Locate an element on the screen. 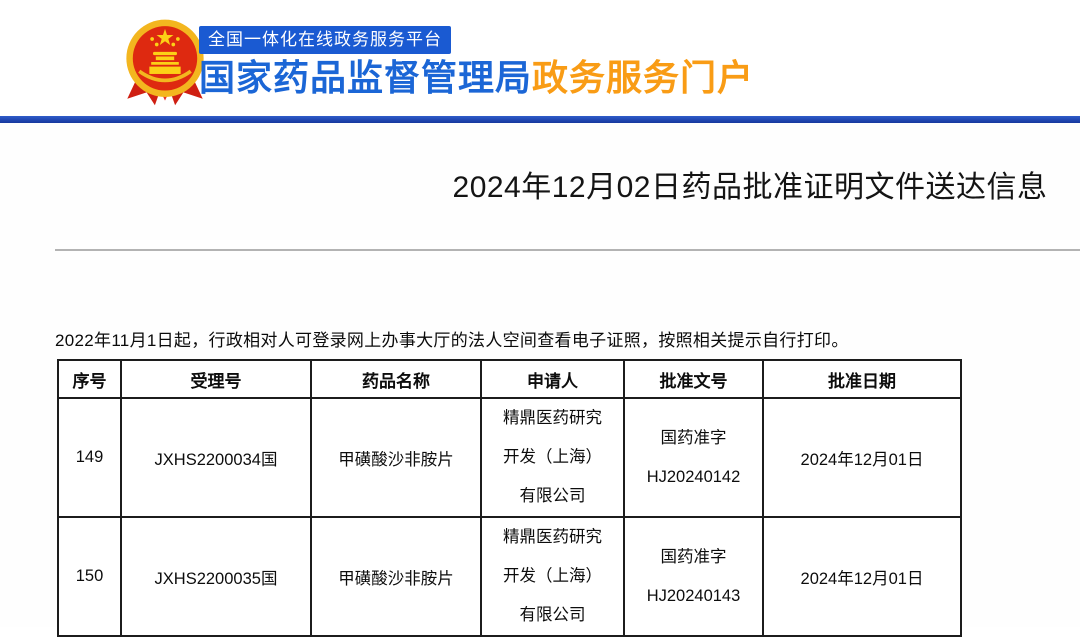 This screenshot has height=637, width=1080. column-header: 受理号 is located at coordinates (216, 379).